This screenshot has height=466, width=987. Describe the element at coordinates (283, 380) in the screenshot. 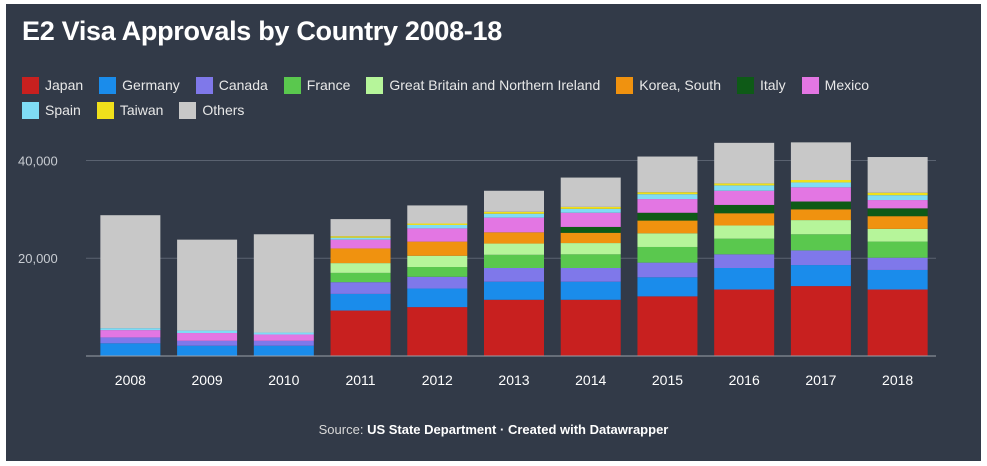

I see `x-tick-label: 2010` at that location.